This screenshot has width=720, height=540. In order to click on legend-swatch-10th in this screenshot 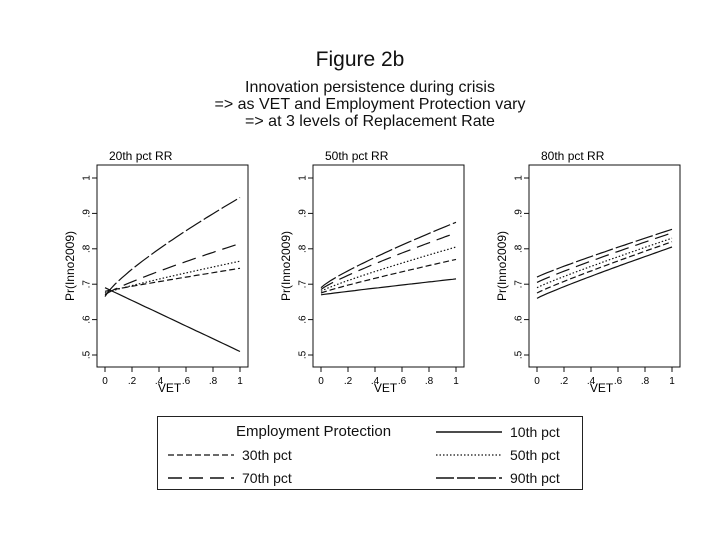, I will do `click(469, 432)`.